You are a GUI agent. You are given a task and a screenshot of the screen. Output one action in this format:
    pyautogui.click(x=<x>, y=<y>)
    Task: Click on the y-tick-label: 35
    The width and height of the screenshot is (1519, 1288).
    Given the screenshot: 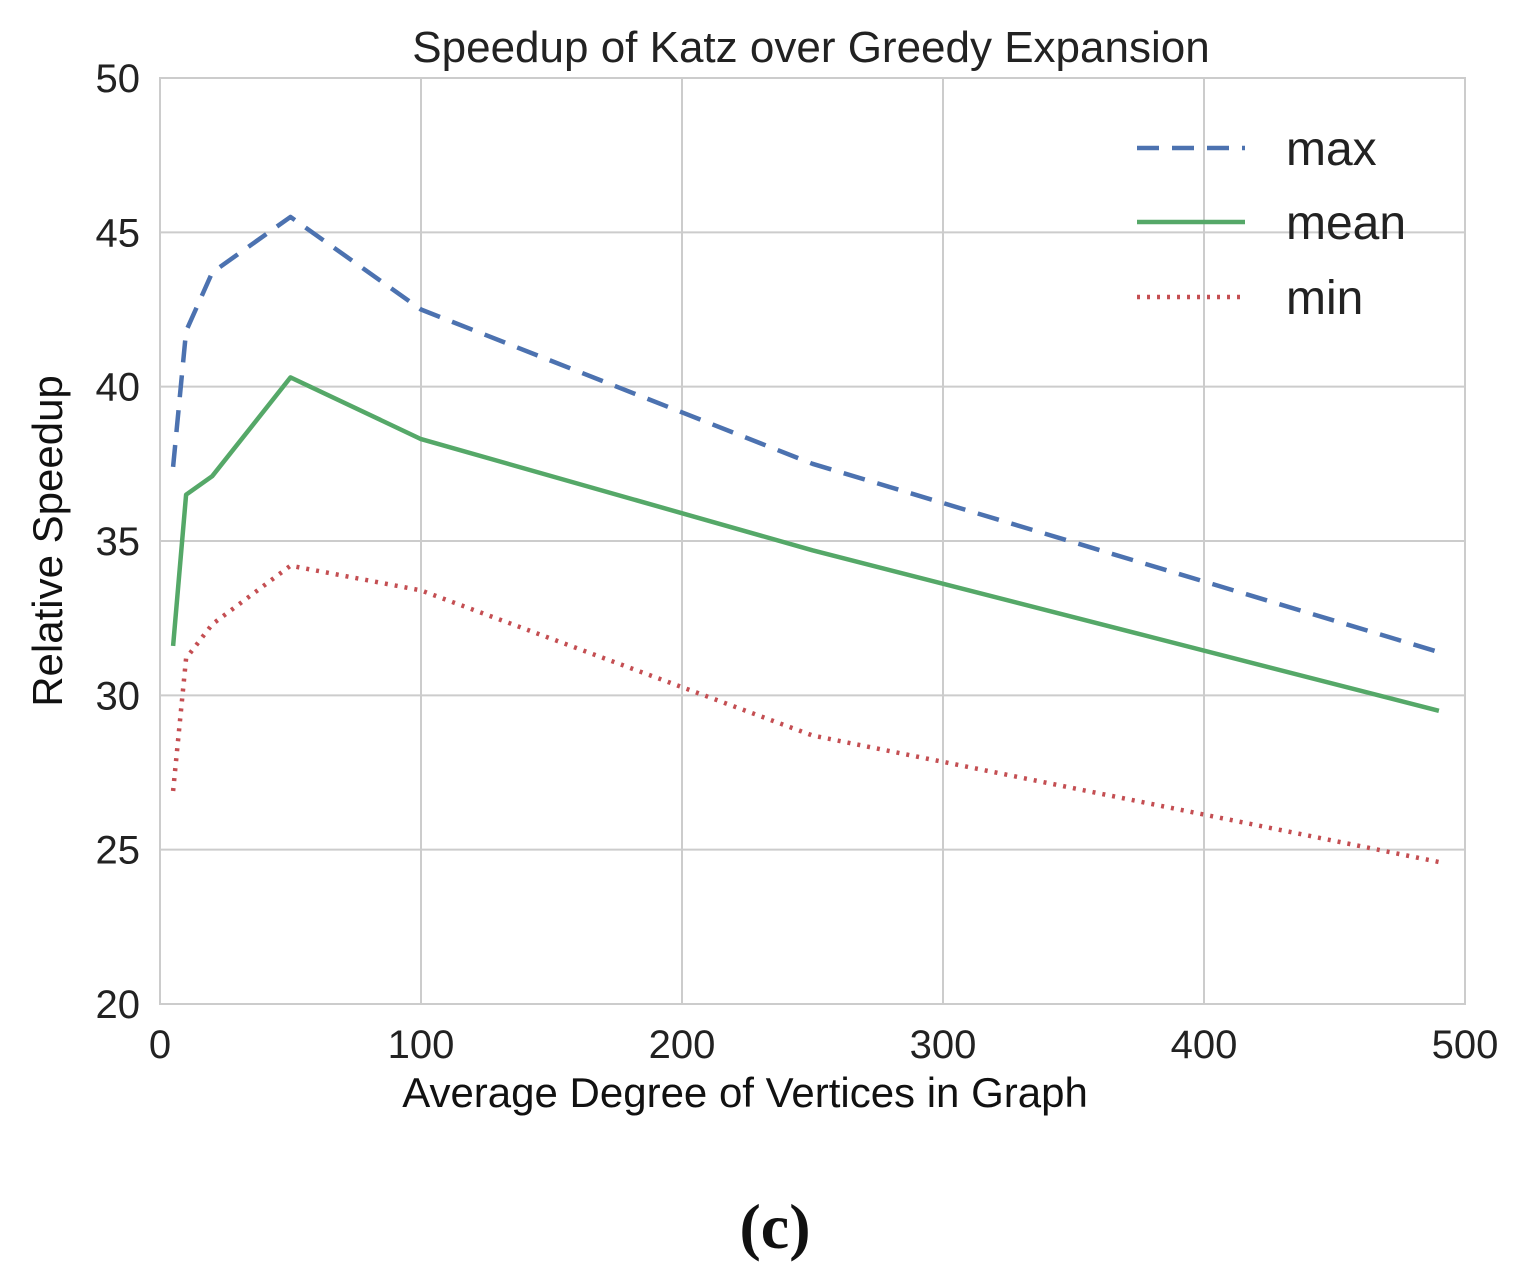 What is the action you would take?
    pyautogui.click(x=118, y=542)
    